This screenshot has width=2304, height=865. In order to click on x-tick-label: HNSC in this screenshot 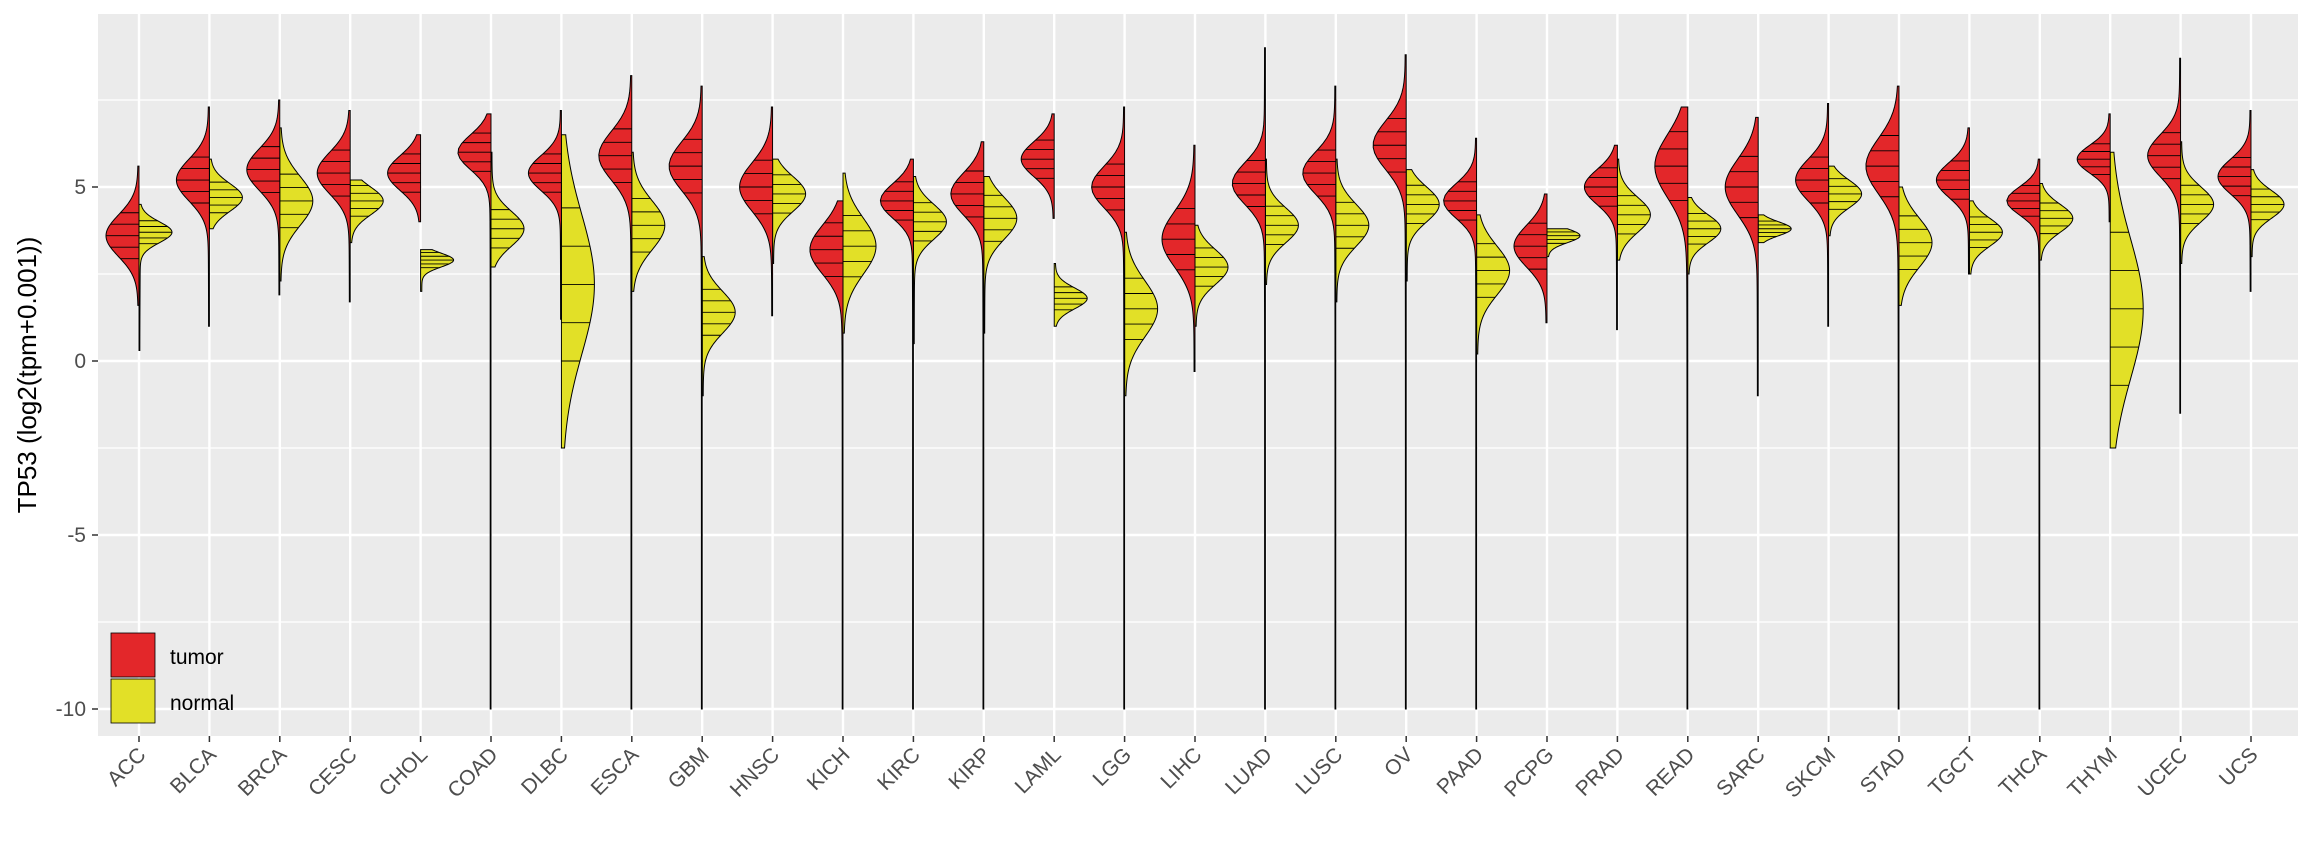, I will do `click(755, 772)`.